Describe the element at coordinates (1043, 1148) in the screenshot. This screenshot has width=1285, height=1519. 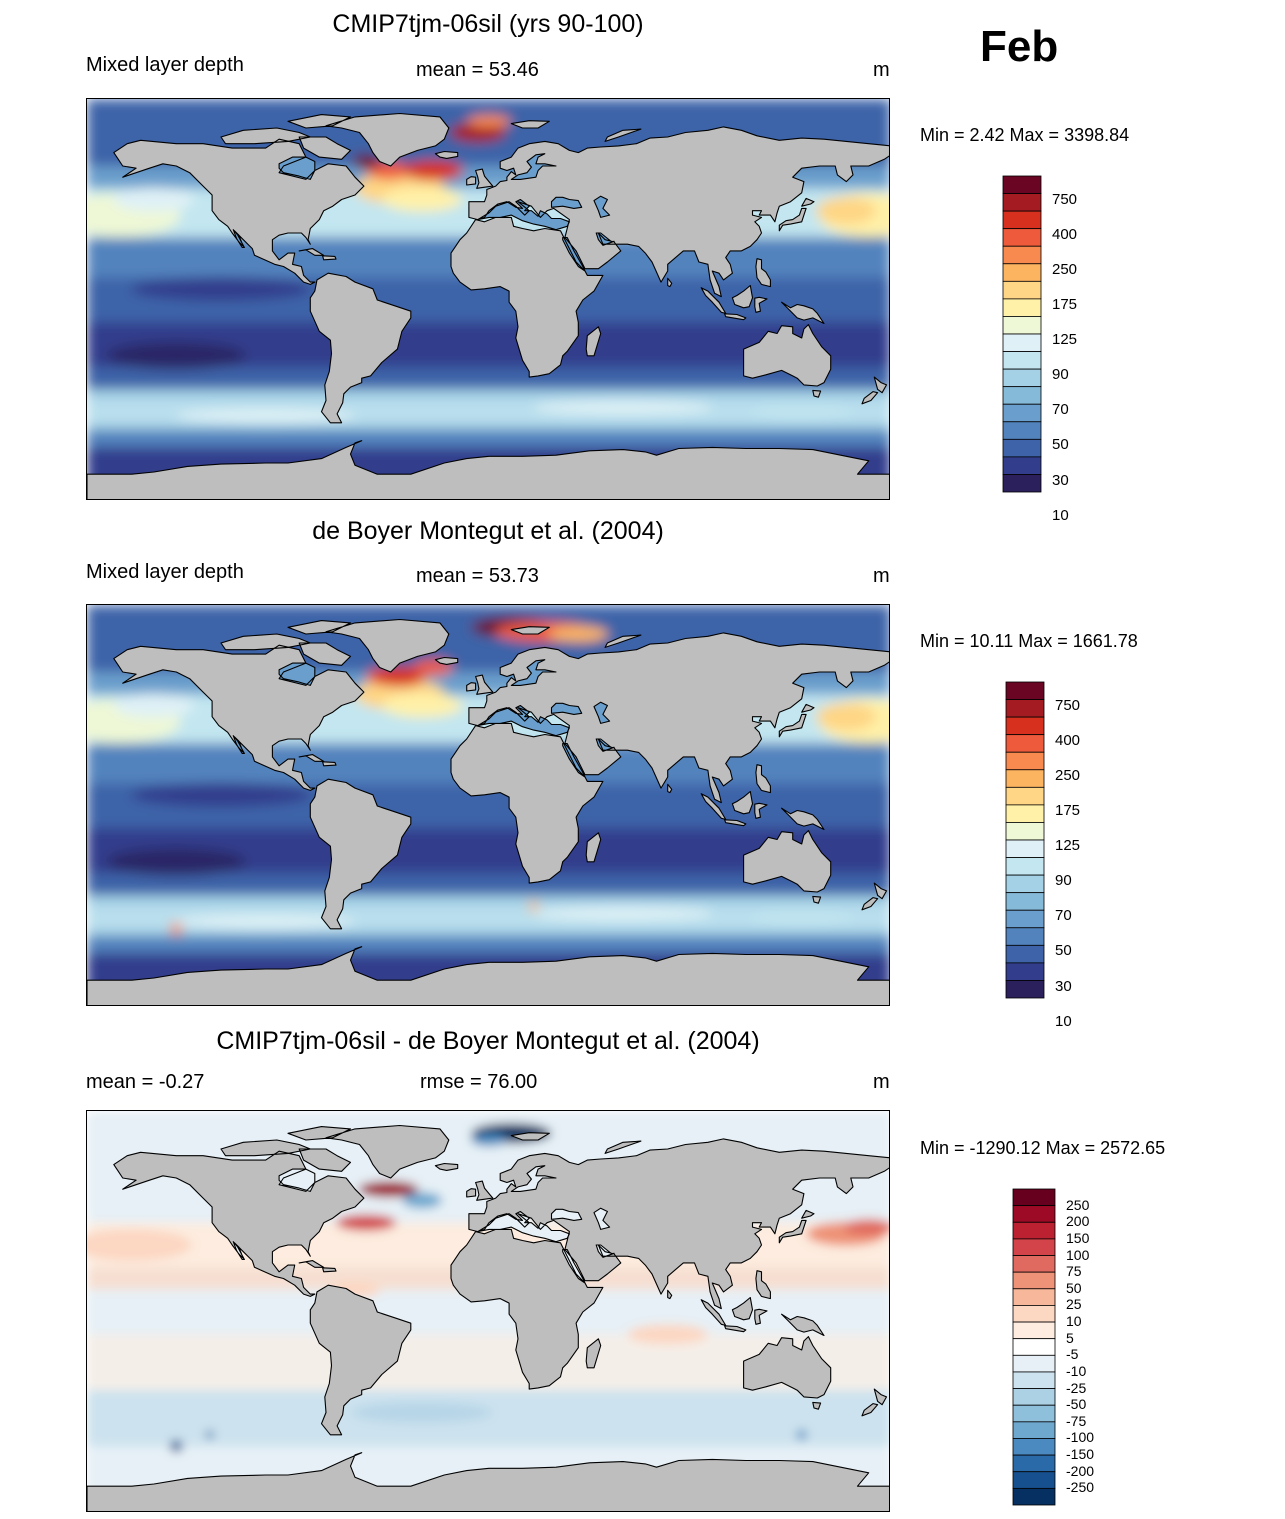
I see `panel-3-minmax: Min = -1290.12 Max = 2572.65` at that location.